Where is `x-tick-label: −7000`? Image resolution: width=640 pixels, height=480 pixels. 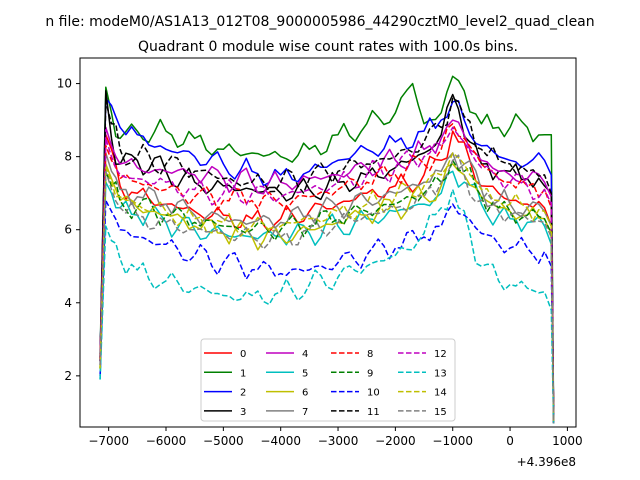 x-tick-label: −7000 is located at coordinates (108, 441).